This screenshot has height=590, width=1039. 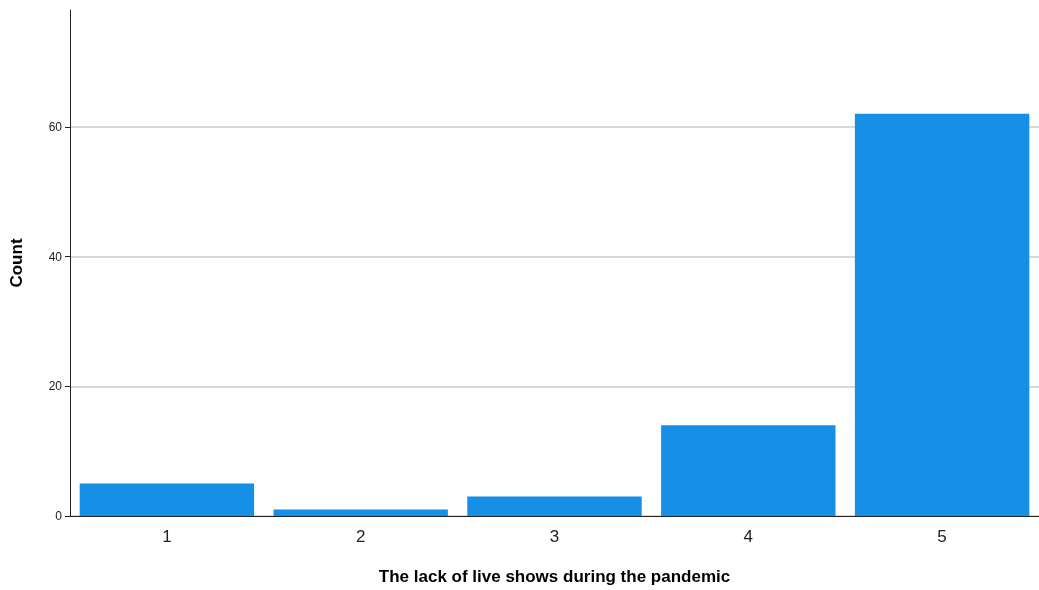 What do you see at coordinates (55, 256) in the screenshot?
I see `y-tick-label: 40` at bounding box center [55, 256].